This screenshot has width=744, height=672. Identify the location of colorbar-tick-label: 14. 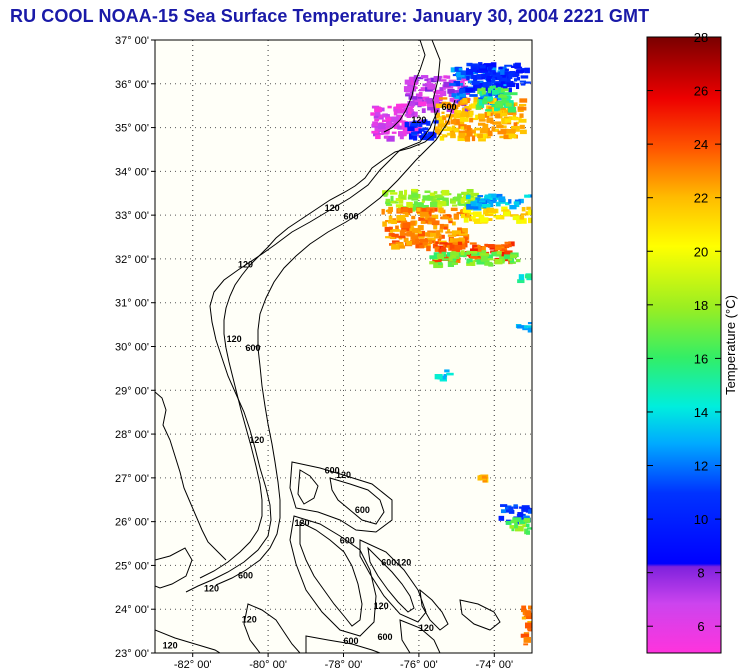
(701, 412).